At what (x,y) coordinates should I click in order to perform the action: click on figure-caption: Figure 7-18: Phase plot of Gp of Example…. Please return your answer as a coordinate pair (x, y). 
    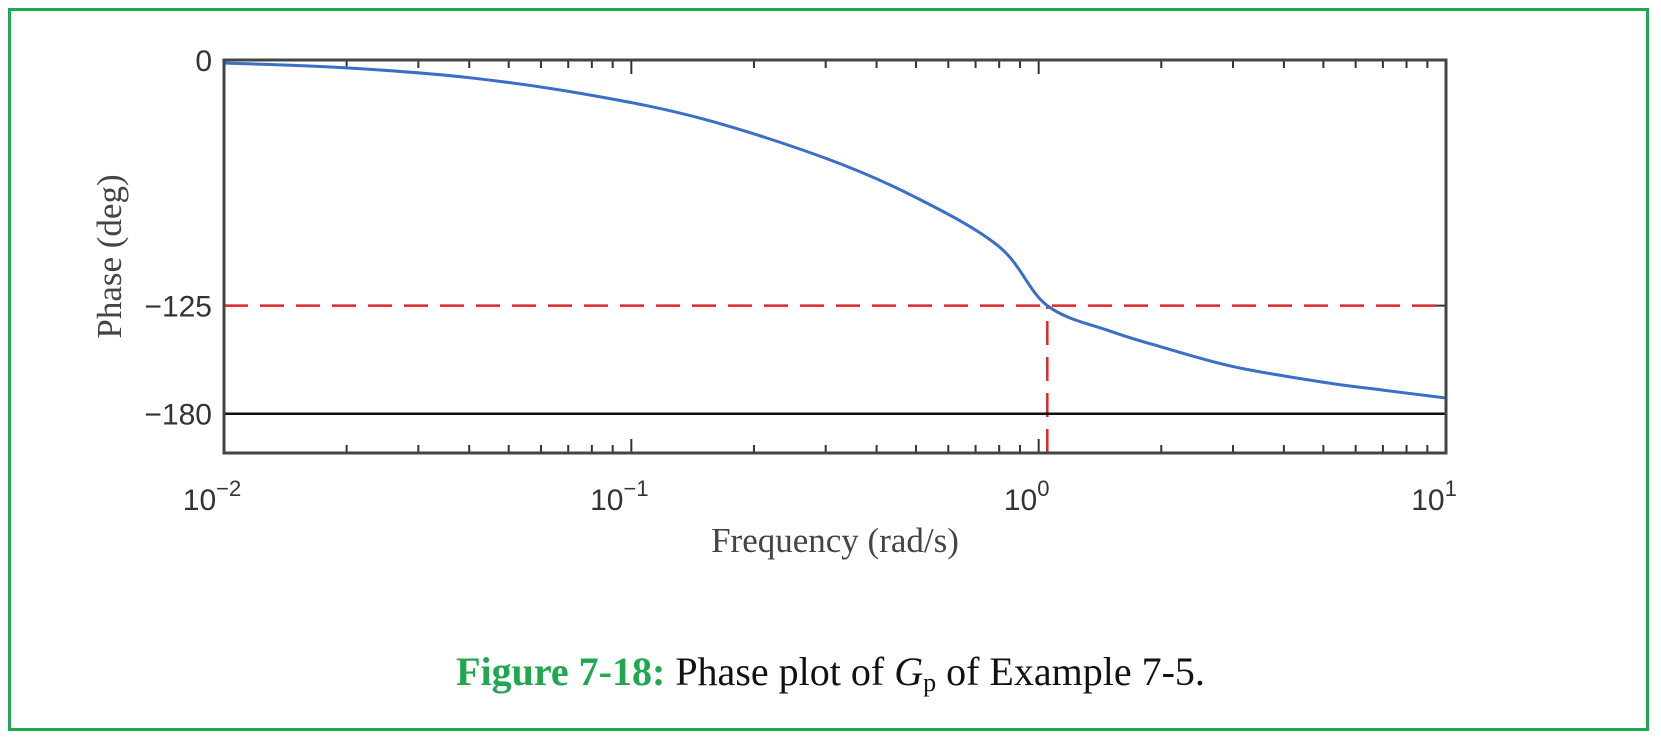
    Looking at the image, I should click on (830, 673).